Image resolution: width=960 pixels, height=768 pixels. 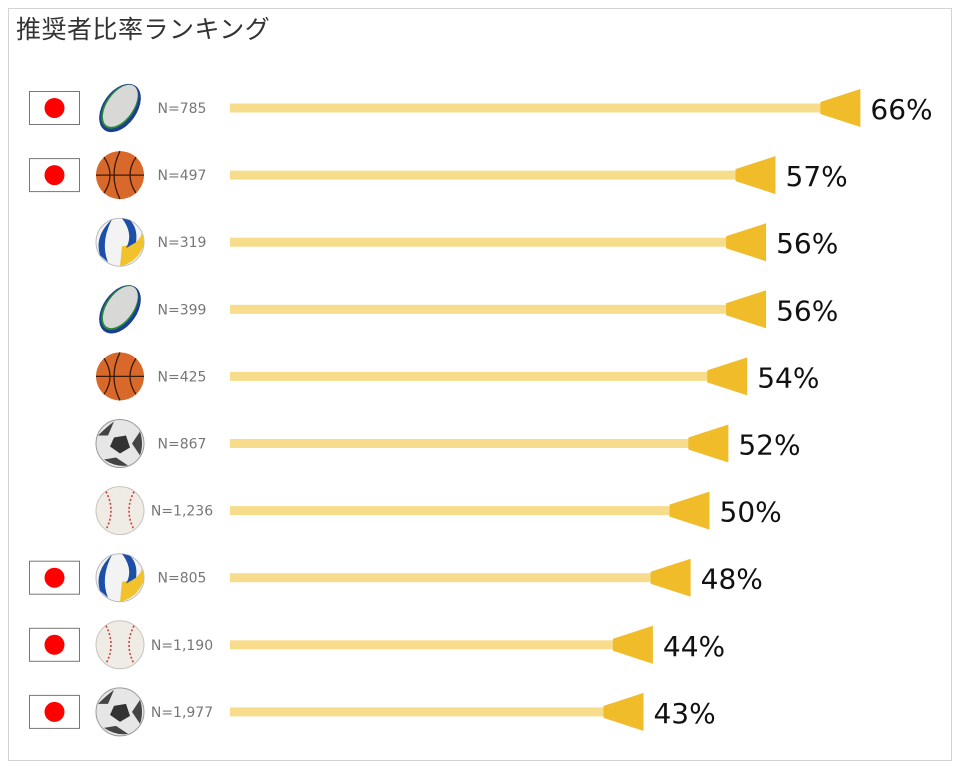 What do you see at coordinates (182, 512) in the screenshot?
I see `sample-size-label: N=1,236` at bounding box center [182, 512].